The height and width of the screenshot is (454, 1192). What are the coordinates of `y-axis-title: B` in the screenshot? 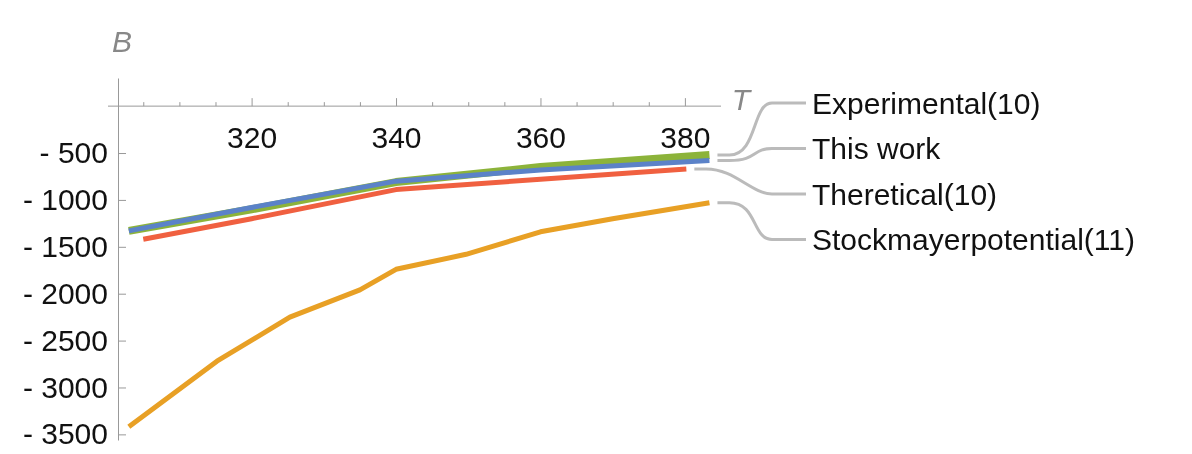 It's located at (122, 41).